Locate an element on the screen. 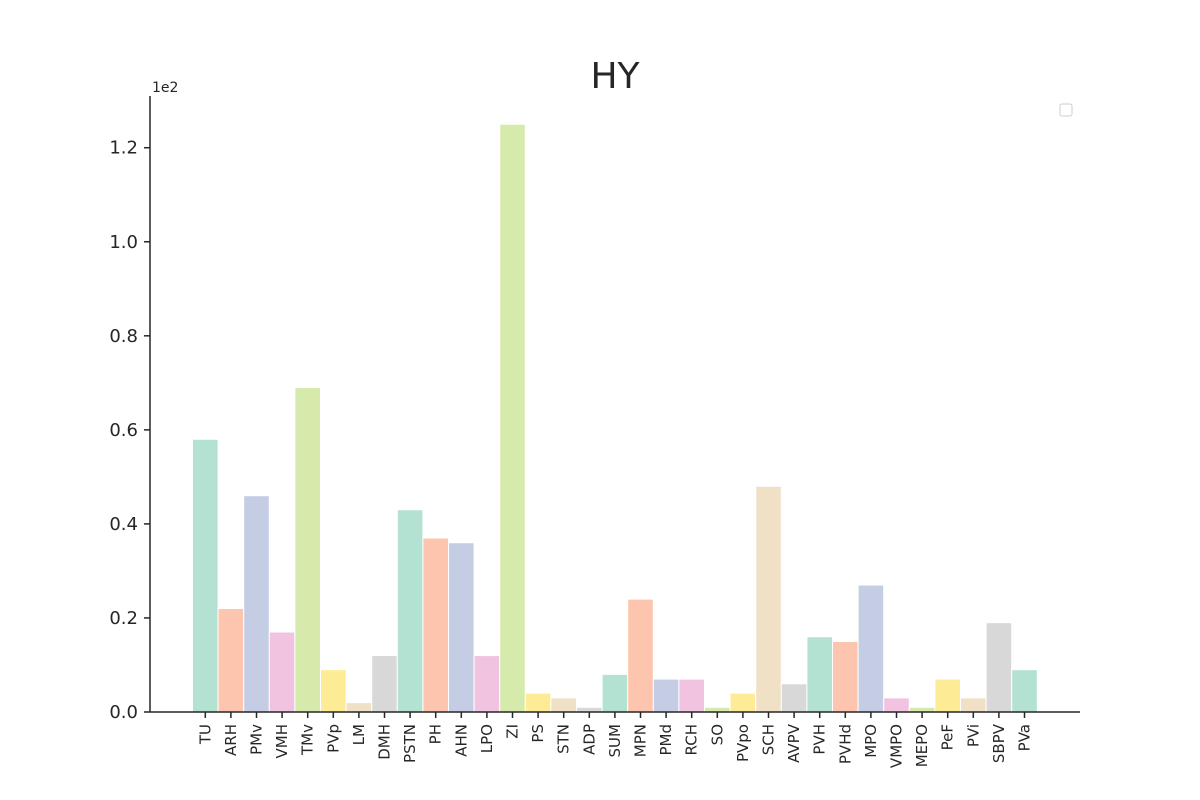 The width and height of the screenshot is (1200, 800). bar-STN is located at coordinates (564, 705).